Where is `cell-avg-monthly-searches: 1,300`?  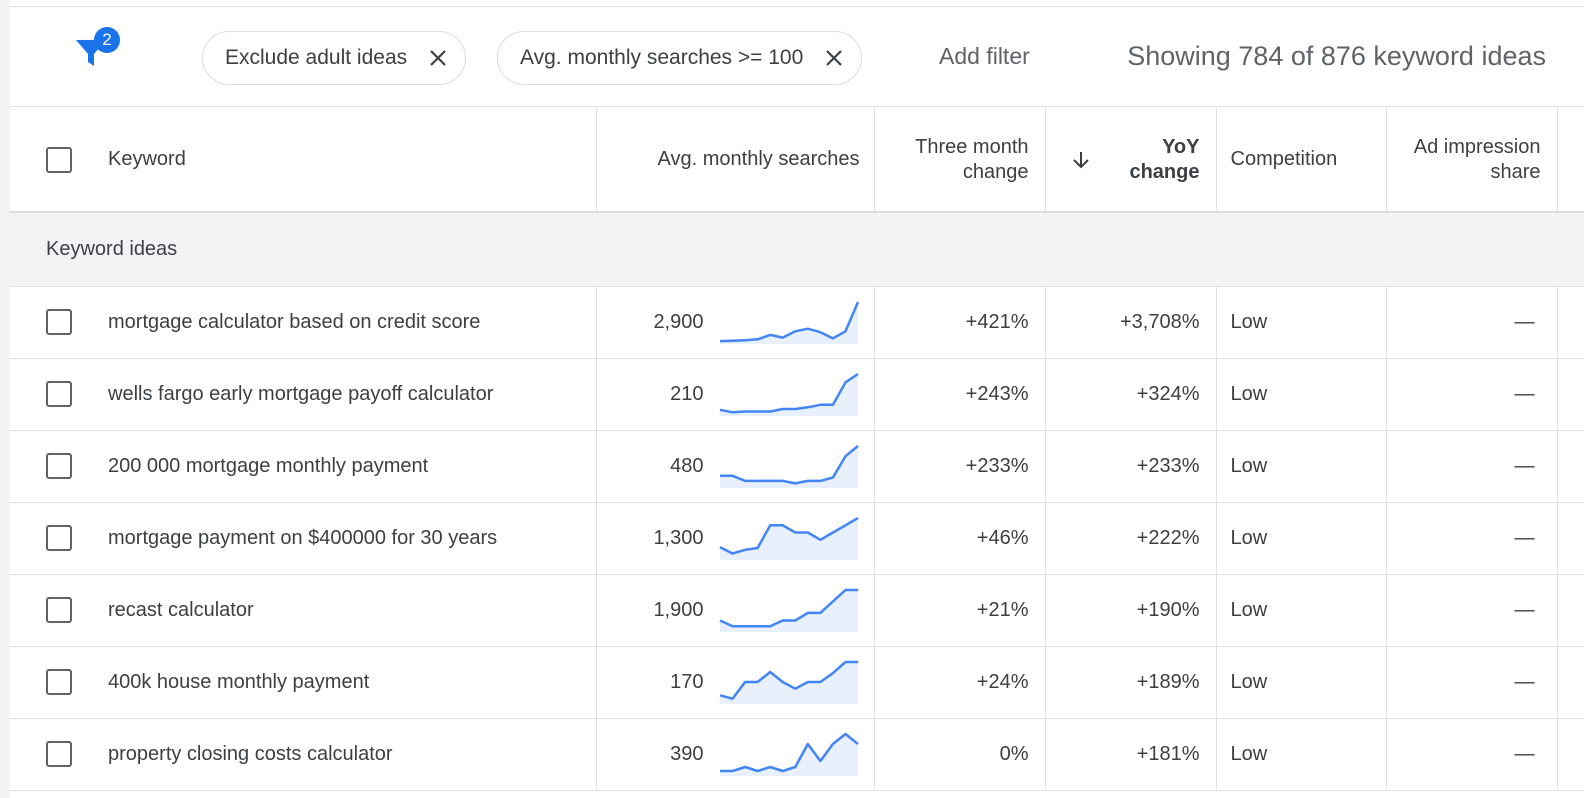
cell-avg-monthly-searches: 1,300 is located at coordinates (735, 538).